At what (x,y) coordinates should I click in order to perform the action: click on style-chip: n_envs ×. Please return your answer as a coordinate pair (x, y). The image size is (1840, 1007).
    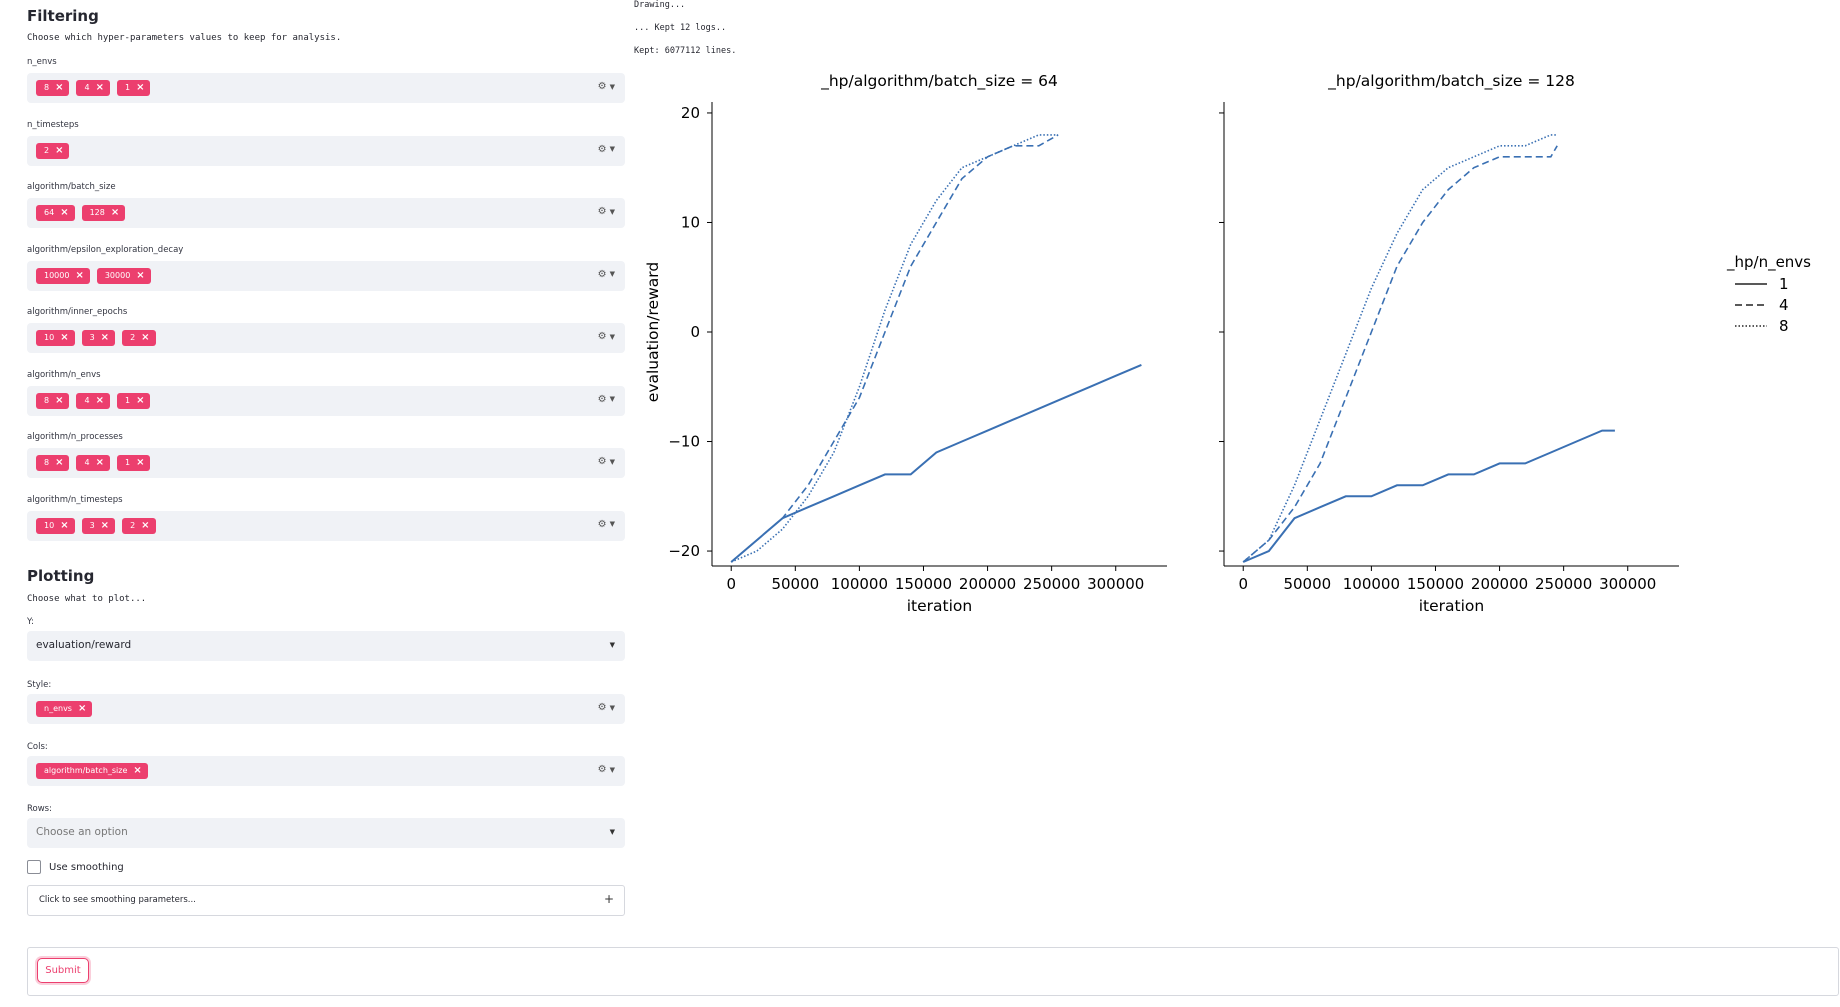
    Looking at the image, I should click on (64, 709).